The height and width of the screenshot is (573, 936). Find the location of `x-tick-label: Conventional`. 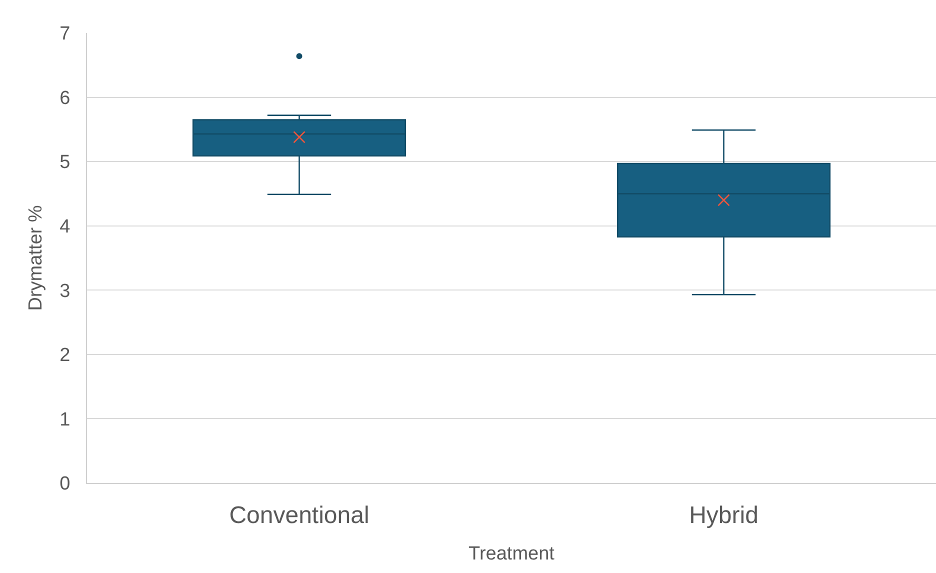

x-tick-label: Conventional is located at coordinates (299, 515).